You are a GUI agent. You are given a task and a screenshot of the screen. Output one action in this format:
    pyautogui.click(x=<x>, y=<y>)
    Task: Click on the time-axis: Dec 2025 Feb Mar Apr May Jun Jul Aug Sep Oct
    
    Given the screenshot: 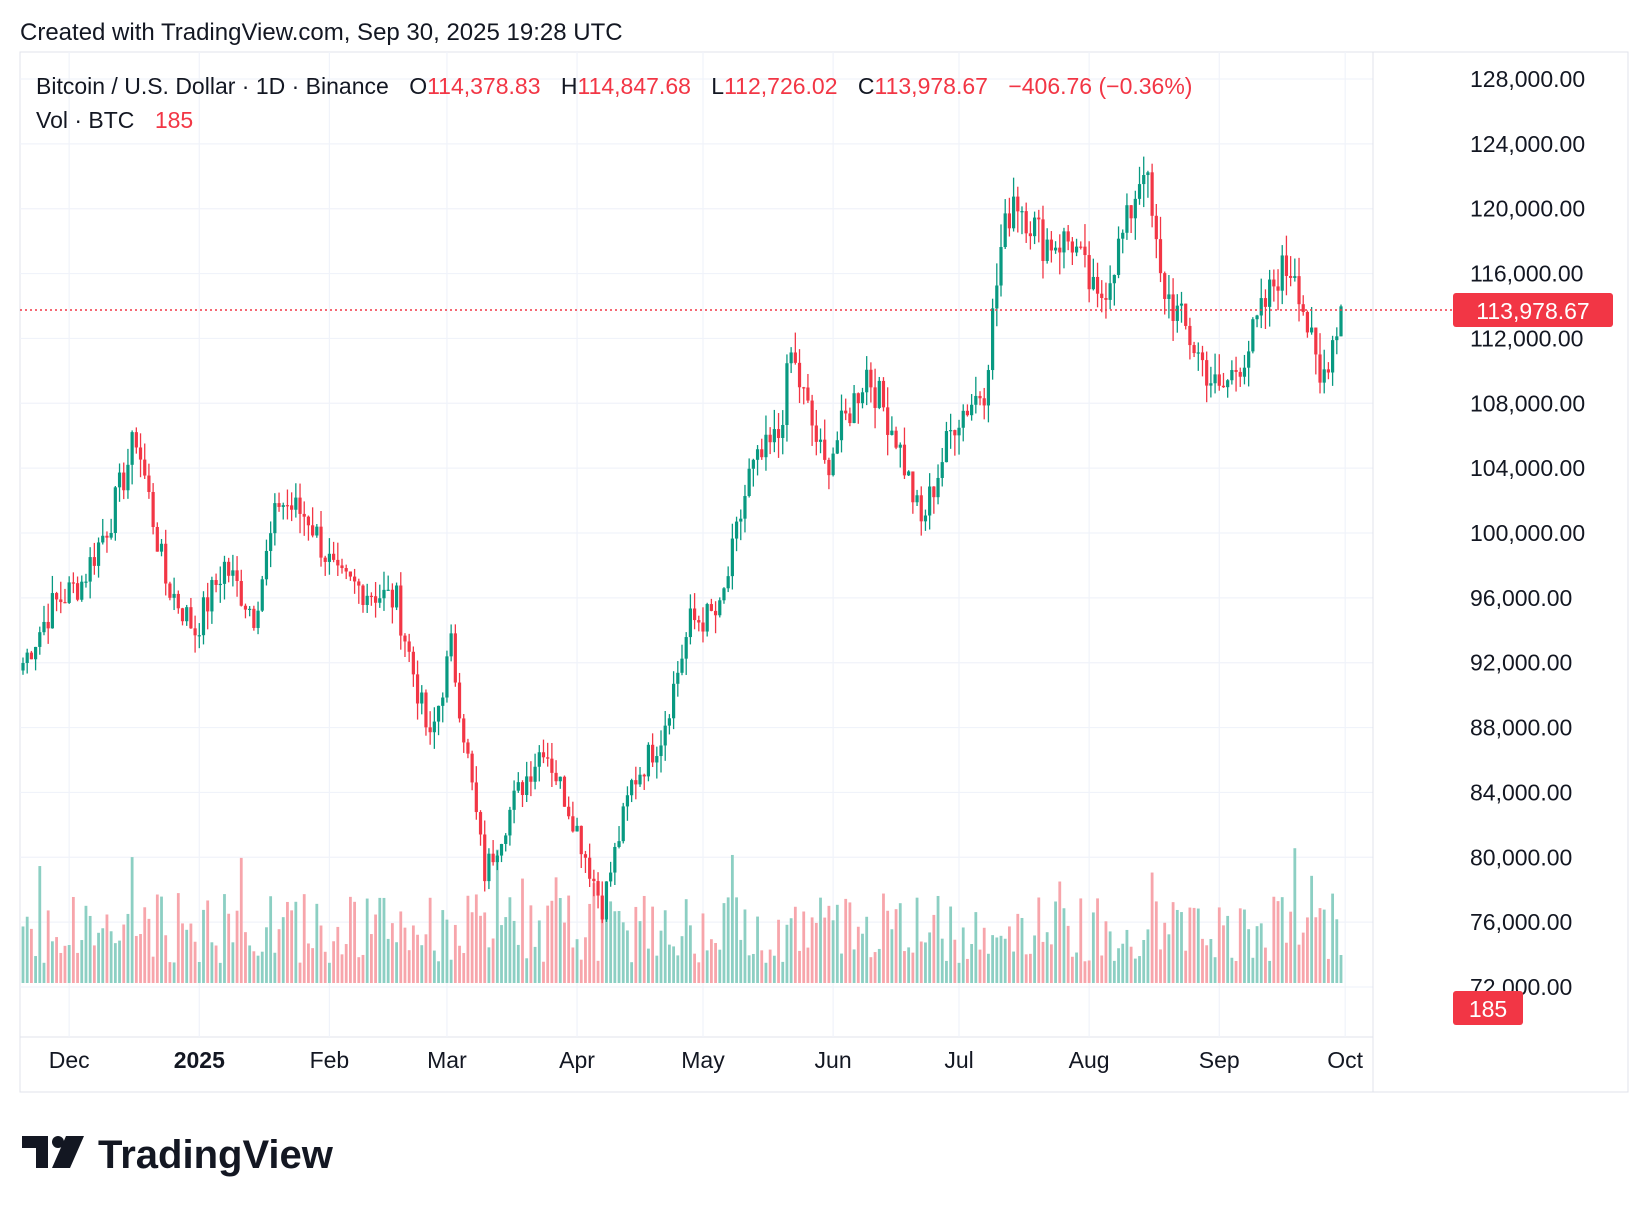 What is the action you would take?
    pyautogui.click(x=706, y=1060)
    